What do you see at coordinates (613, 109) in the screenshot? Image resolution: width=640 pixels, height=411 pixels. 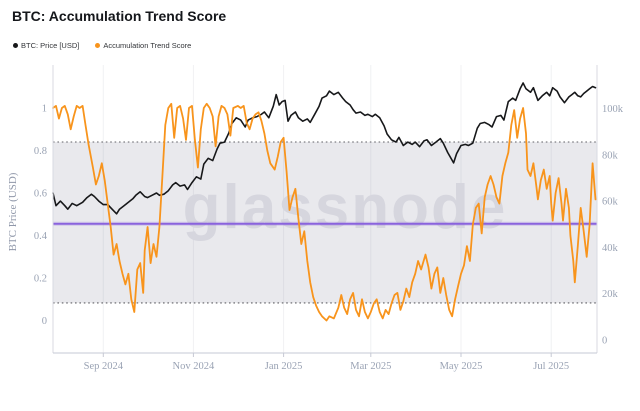 I see `svg-text: 100k` at bounding box center [613, 109].